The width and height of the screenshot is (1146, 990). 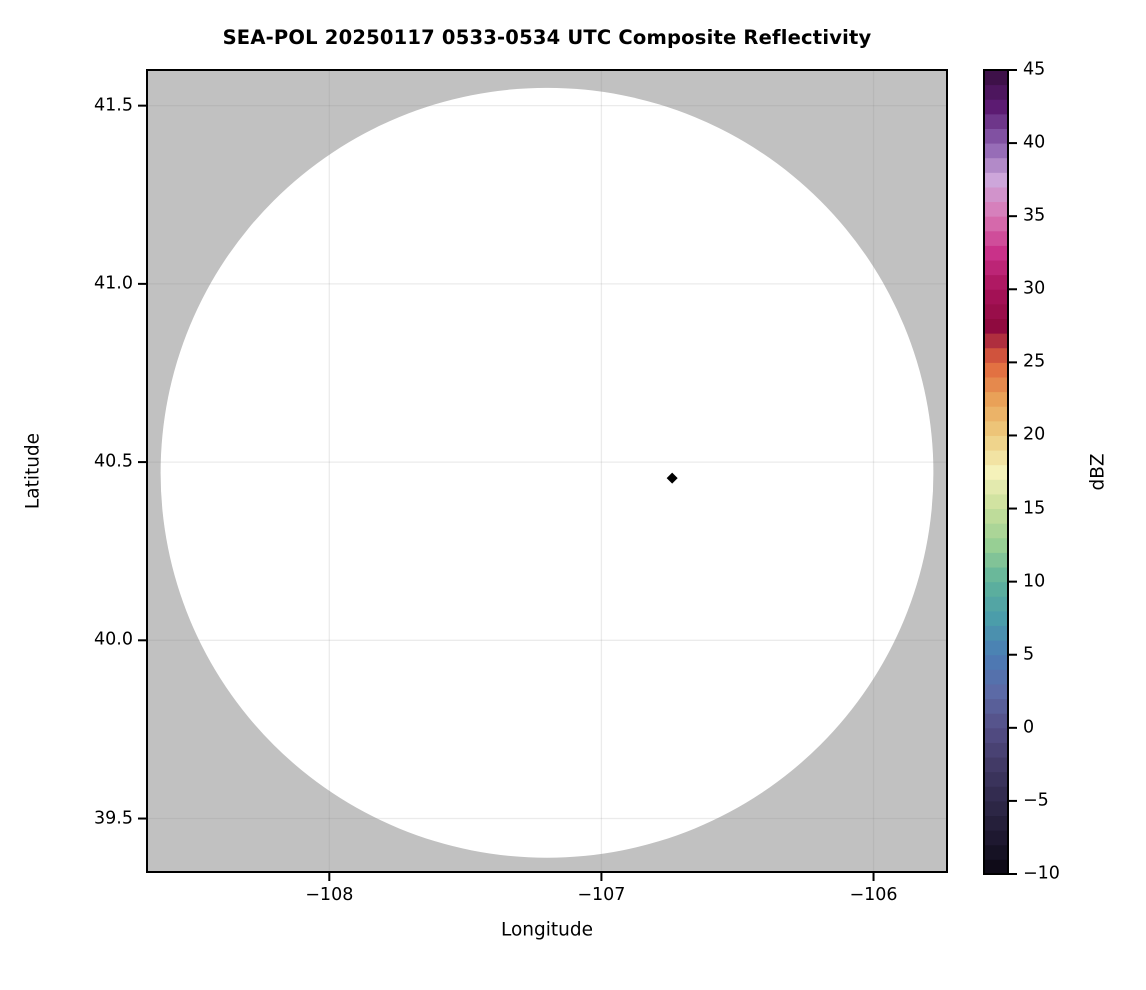 What do you see at coordinates (873, 895) in the screenshot?
I see `x-tick-label: −106` at bounding box center [873, 895].